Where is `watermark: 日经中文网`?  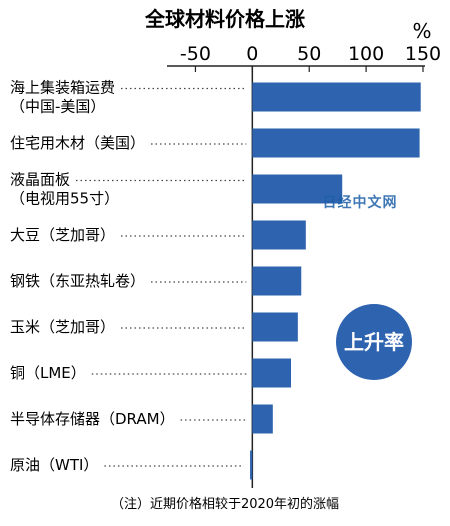
watermark: 日经中文网 is located at coordinates (360, 202).